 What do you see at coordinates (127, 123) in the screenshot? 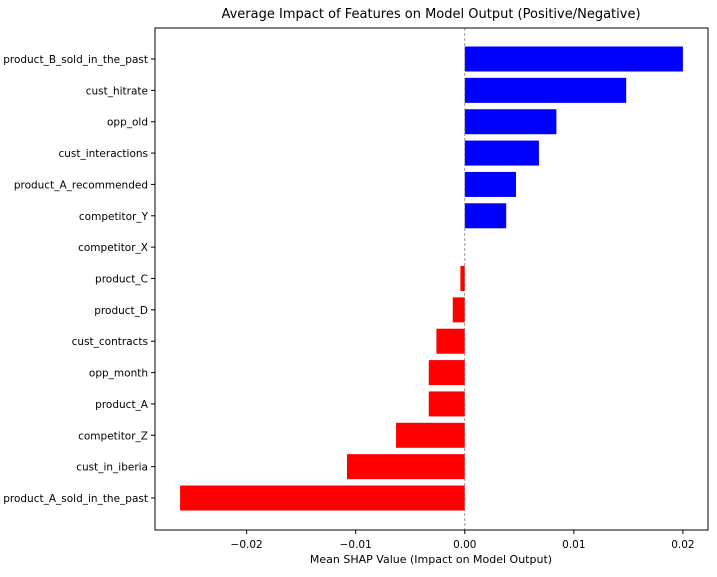
I see `y-tick-label: opp_old` at bounding box center [127, 123].